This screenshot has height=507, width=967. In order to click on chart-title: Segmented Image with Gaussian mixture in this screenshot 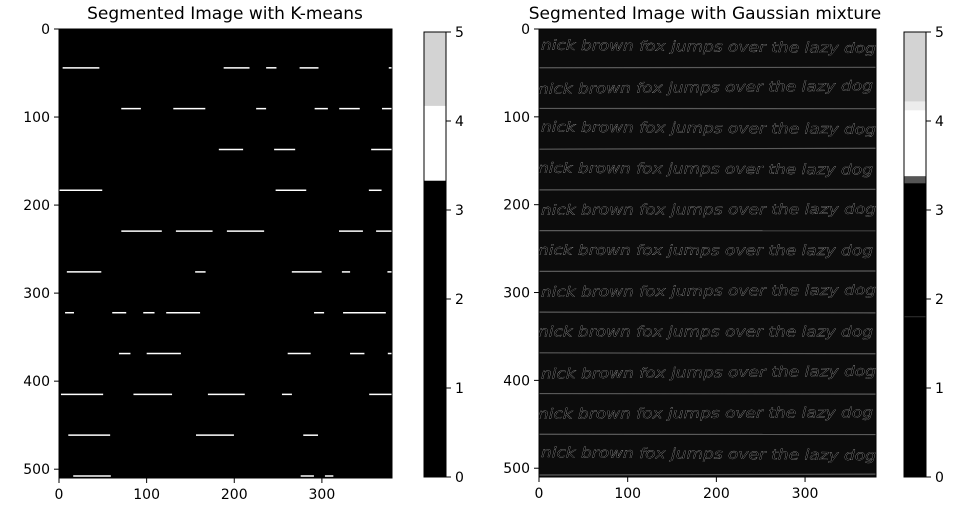, I will do `click(705, 14)`.